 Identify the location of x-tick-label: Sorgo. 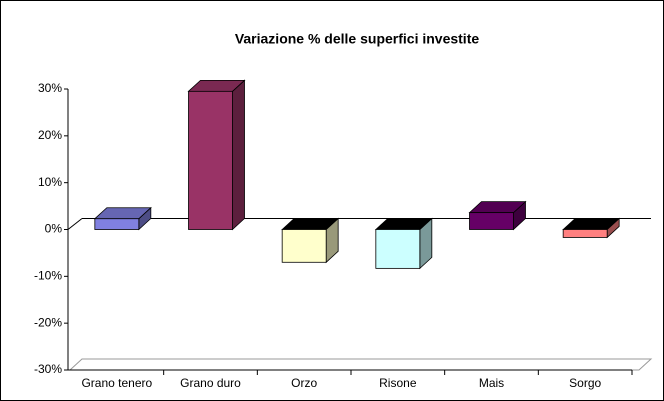
(585, 383).